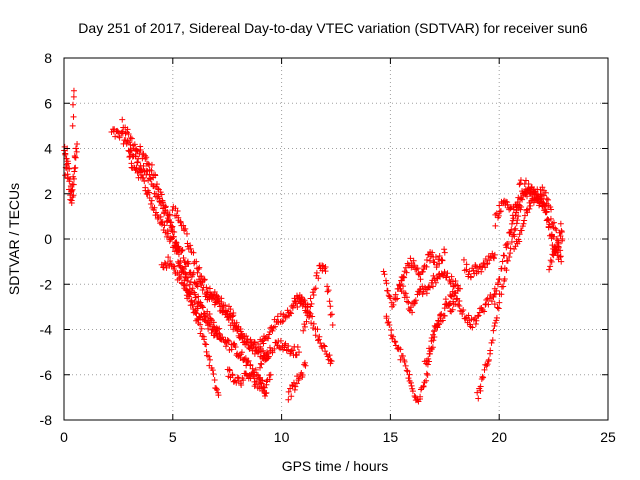 Image resolution: width=640 pixels, height=480 pixels. What do you see at coordinates (46, 375) in the screenshot?
I see `y-tick-label: -6` at bounding box center [46, 375].